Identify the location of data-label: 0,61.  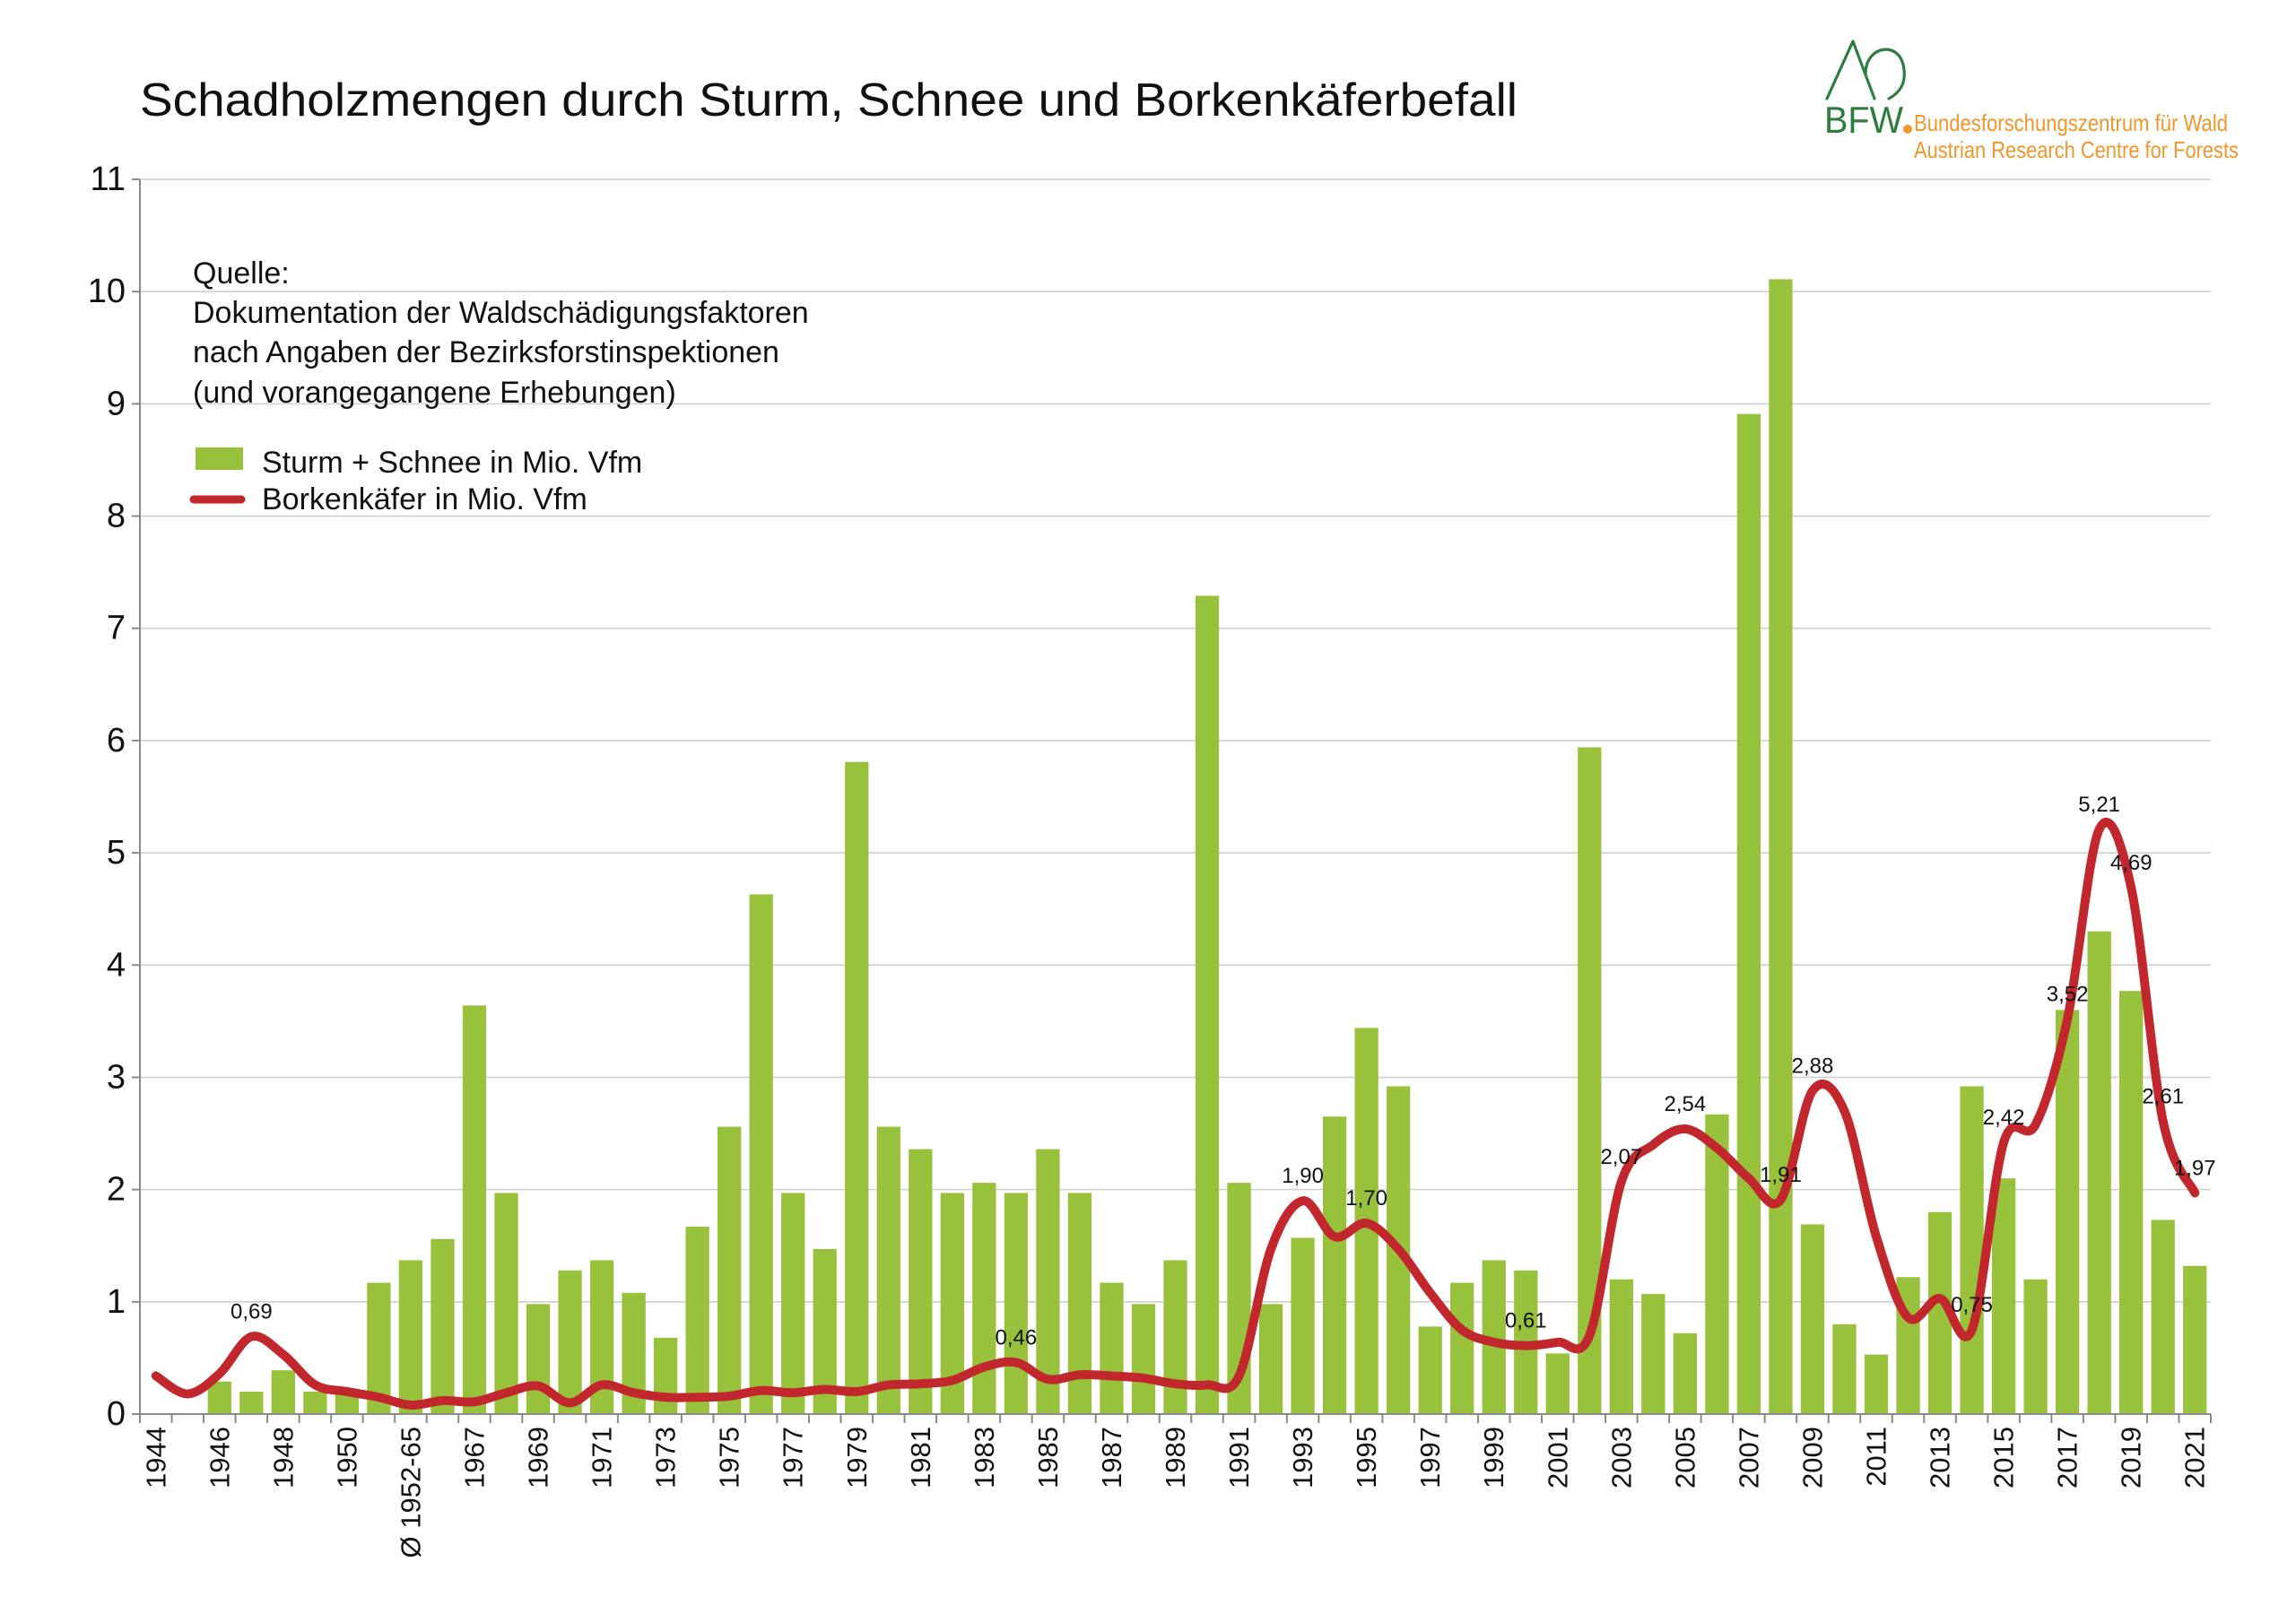
(1526, 1321).